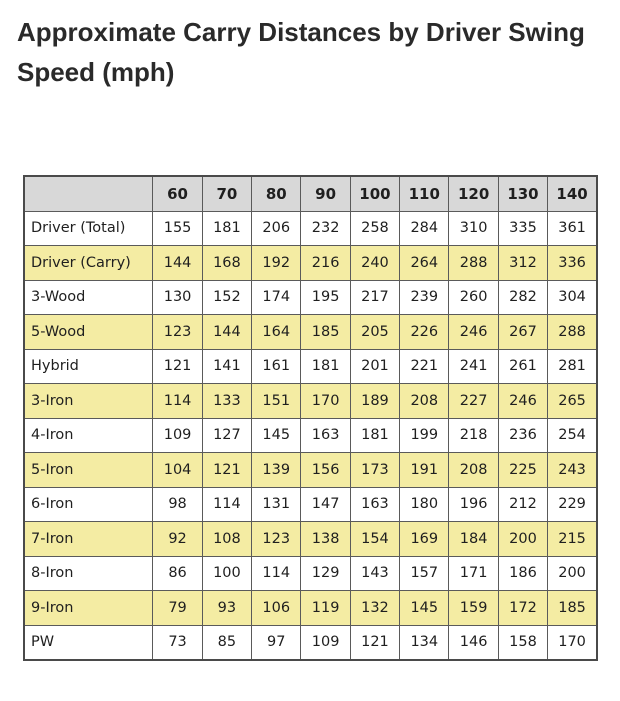 The width and height of the screenshot is (620, 701). Describe the element at coordinates (276, 332) in the screenshot. I see `distance-cell: 164` at that location.